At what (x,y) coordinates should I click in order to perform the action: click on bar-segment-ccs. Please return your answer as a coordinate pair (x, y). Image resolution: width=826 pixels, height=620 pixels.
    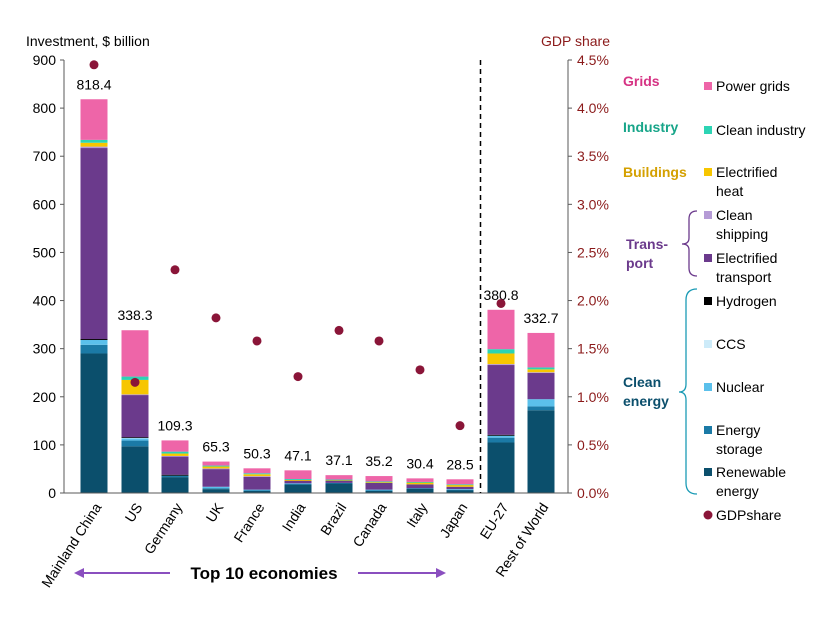
    Looking at the image, I should click on (135, 438).